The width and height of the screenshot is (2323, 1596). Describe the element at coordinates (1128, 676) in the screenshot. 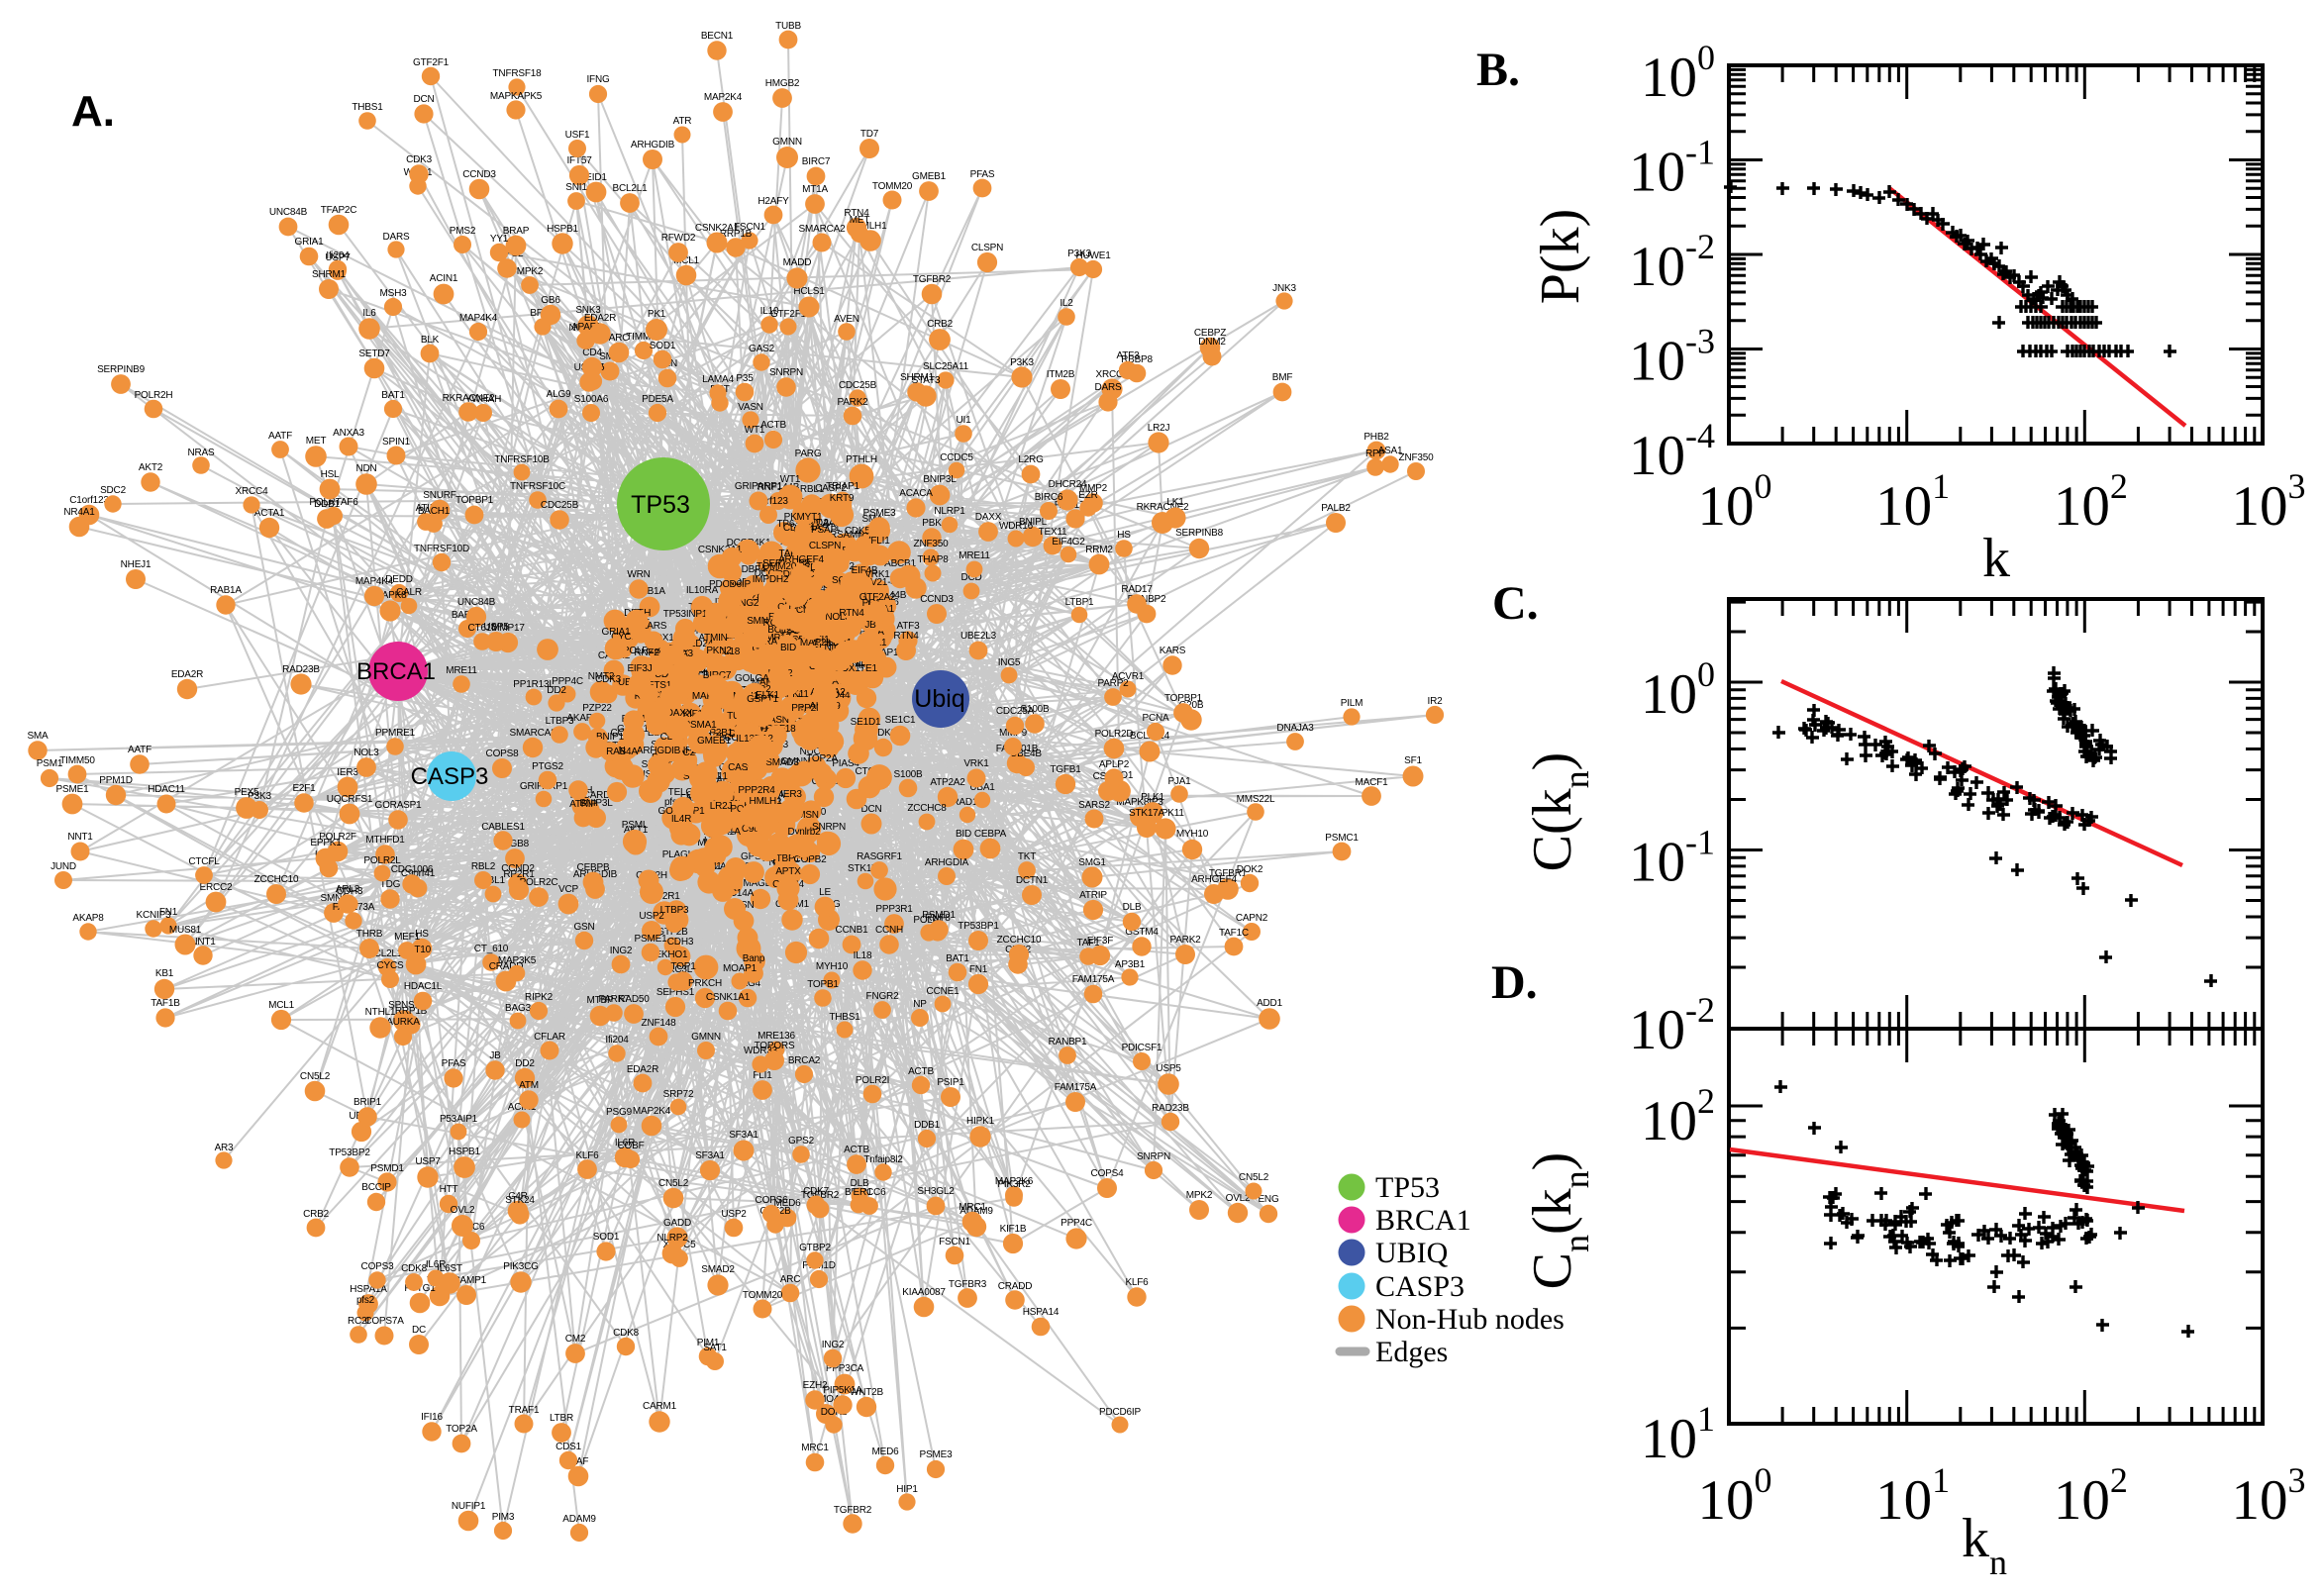

I see `svg-text: ACVR1` at that location.